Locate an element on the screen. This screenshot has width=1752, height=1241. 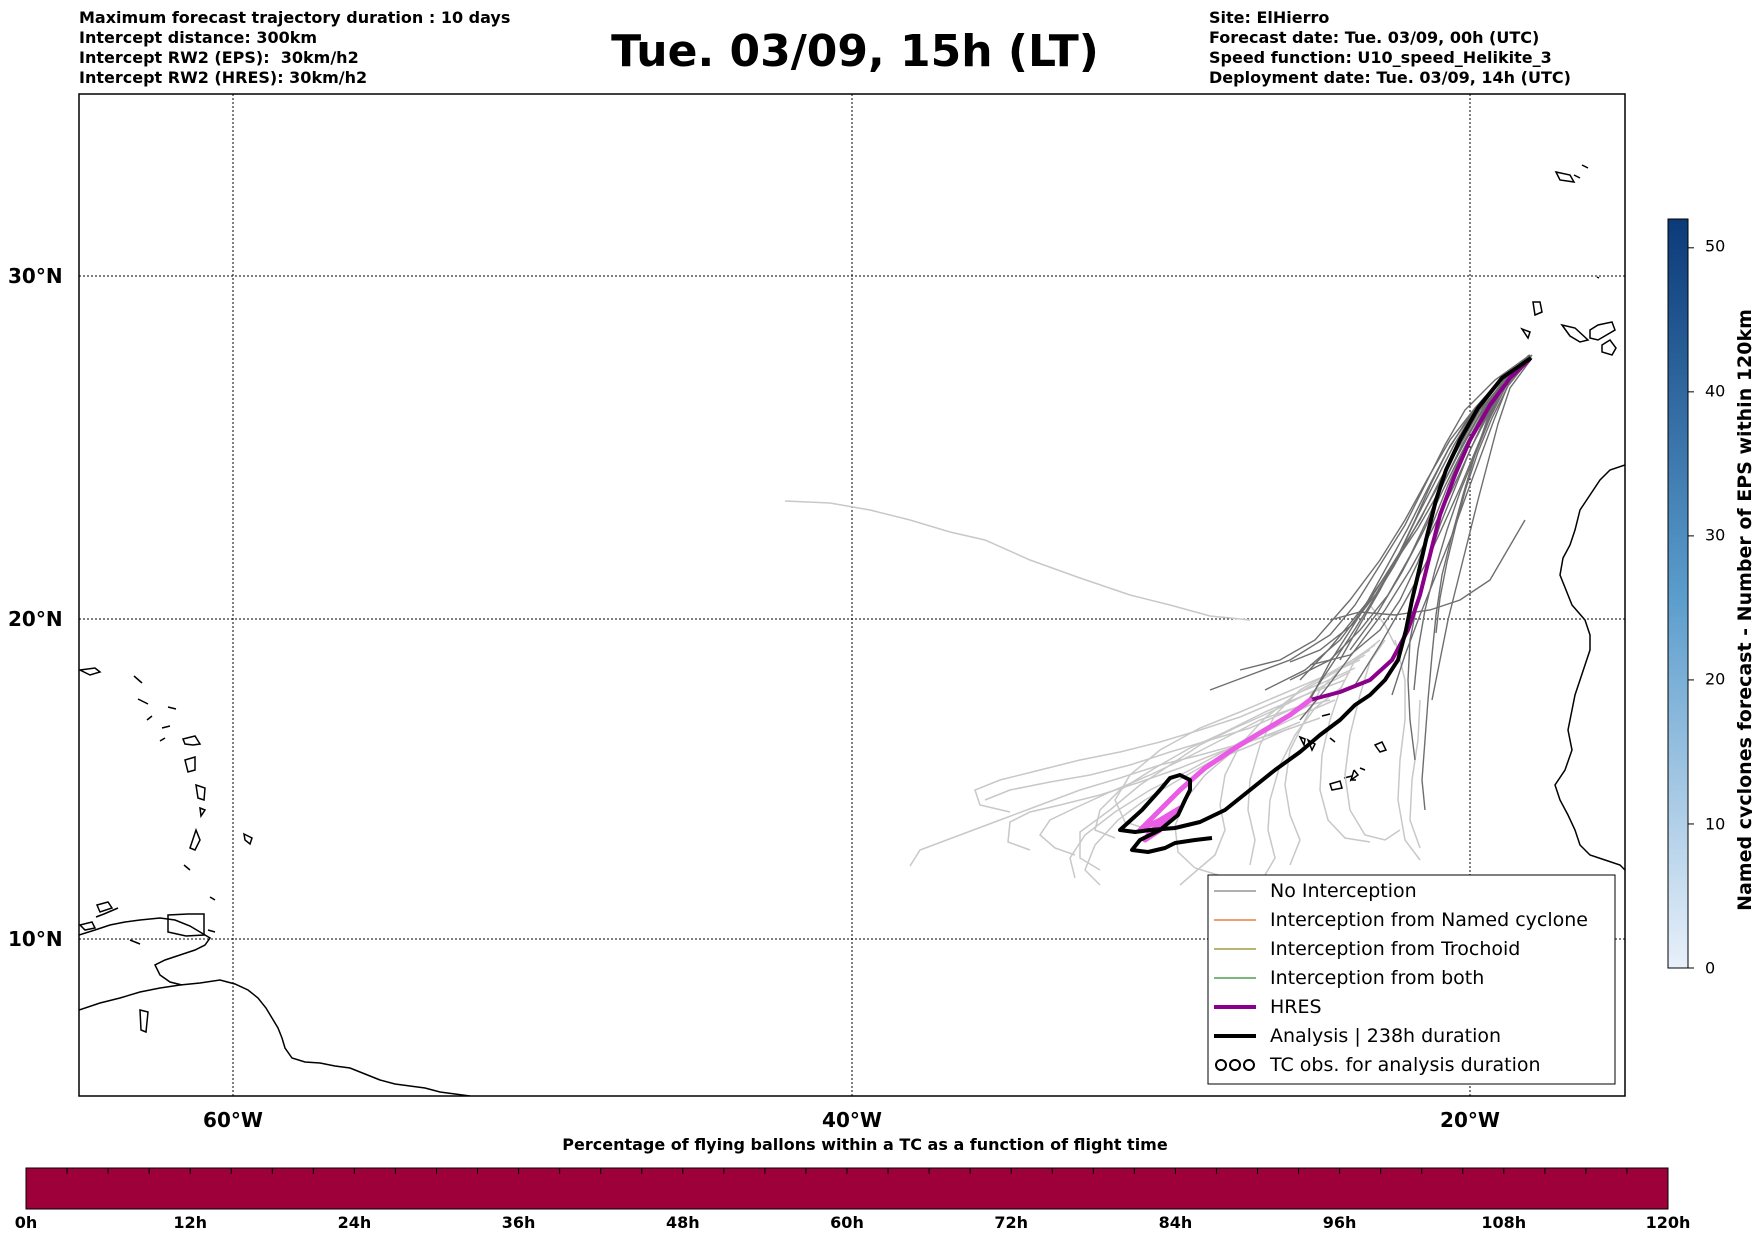
lat-label-10n: 10°N is located at coordinates (35, 939).